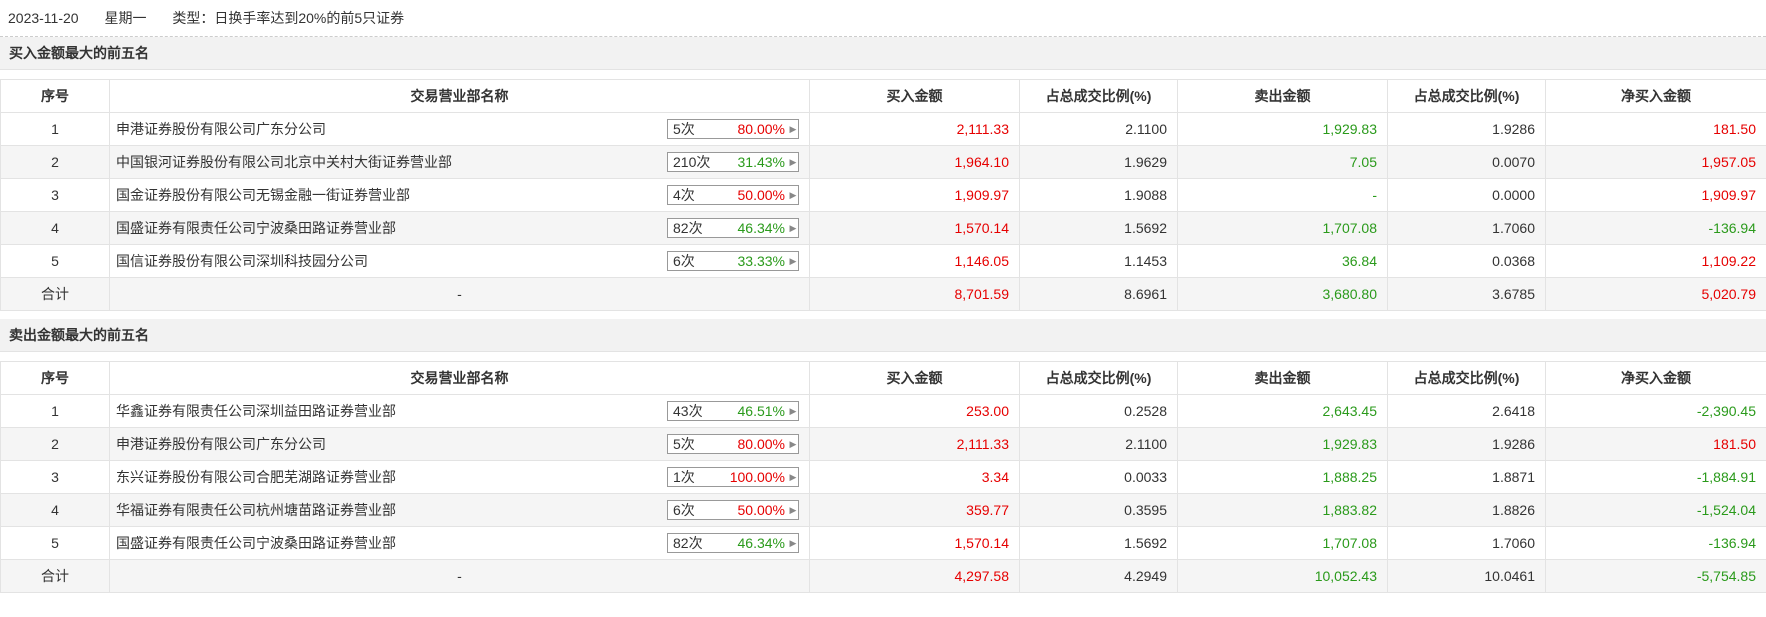  What do you see at coordinates (1655, 477) in the screenshot?
I see `net-amount: -1,884.91` at bounding box center [1655, 477].